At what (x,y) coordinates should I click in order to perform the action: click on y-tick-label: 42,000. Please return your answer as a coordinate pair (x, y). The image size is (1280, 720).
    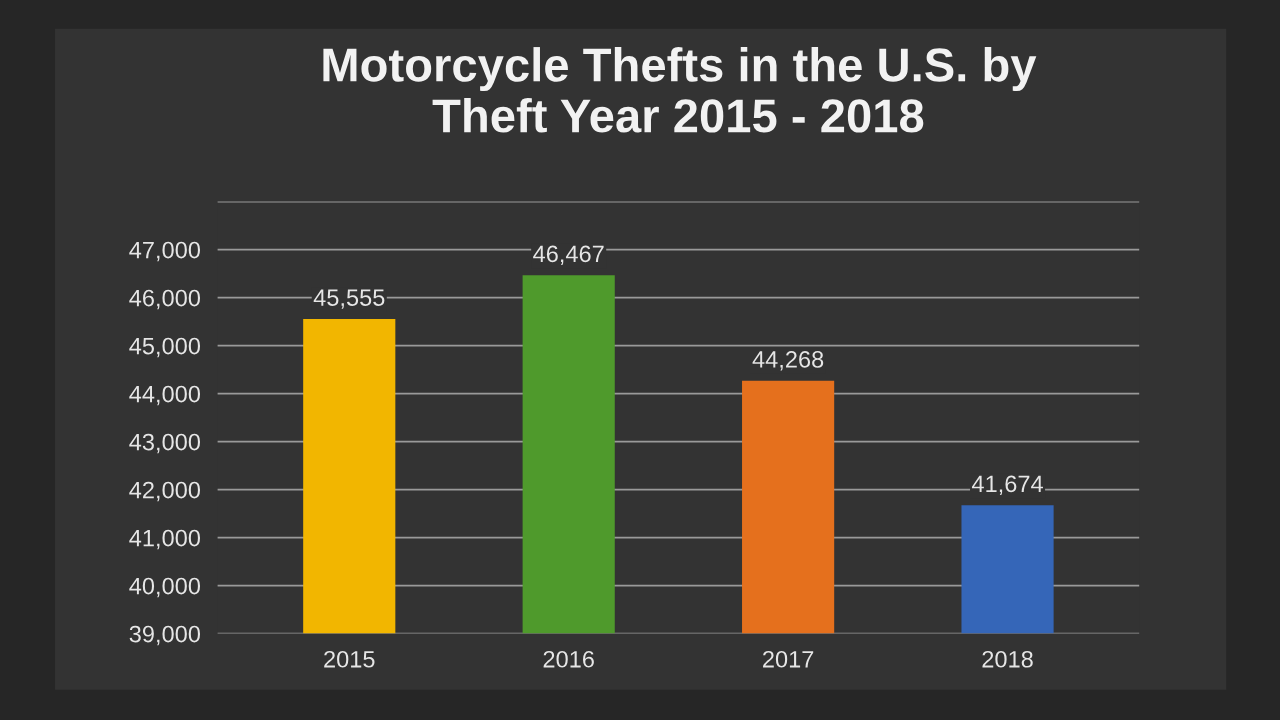
    Looking at the image, I should click on (165, 491).